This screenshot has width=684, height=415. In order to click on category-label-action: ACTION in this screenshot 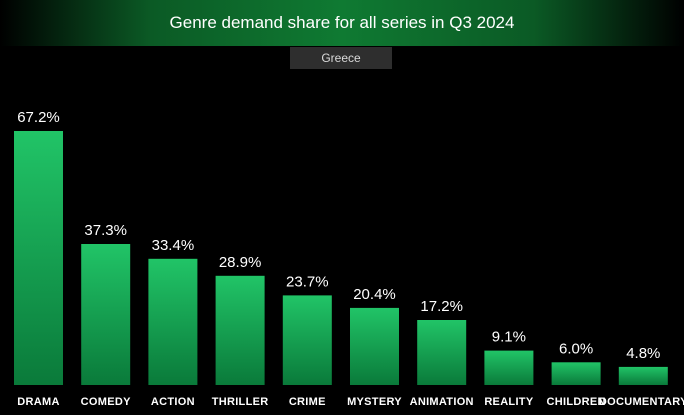, I will do `click(173, 402)`.